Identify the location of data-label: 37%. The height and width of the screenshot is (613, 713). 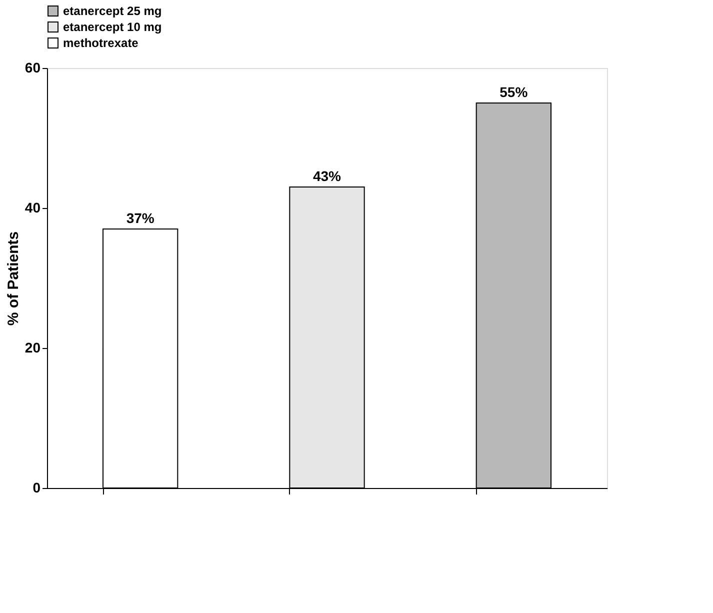
(140, 218).